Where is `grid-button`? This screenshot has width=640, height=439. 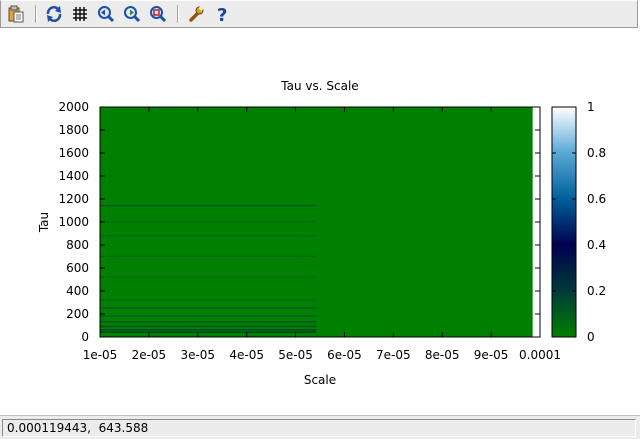
grid-button is located at coordinates (80, 14).